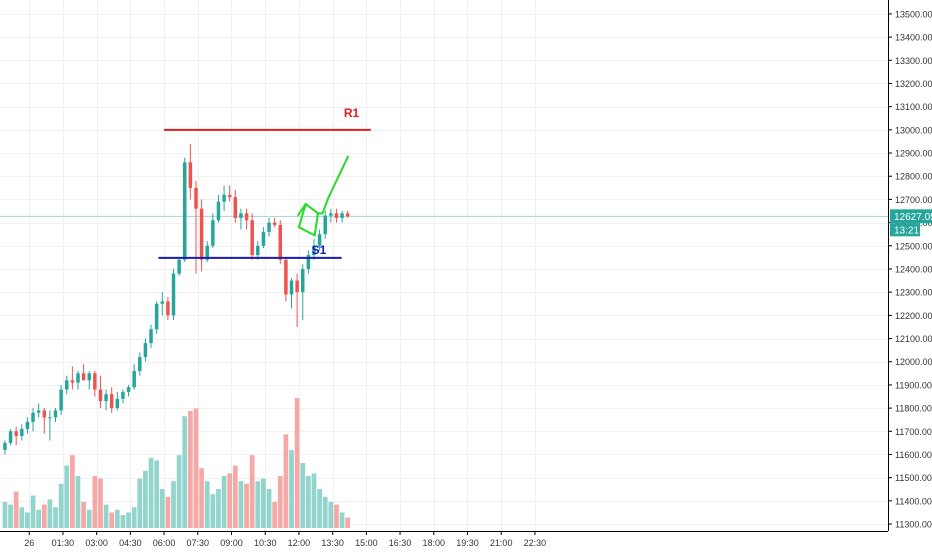 This screenshot has height=555, width=932. I want to click on time-tick-label: 06:00, so click(164, 543).